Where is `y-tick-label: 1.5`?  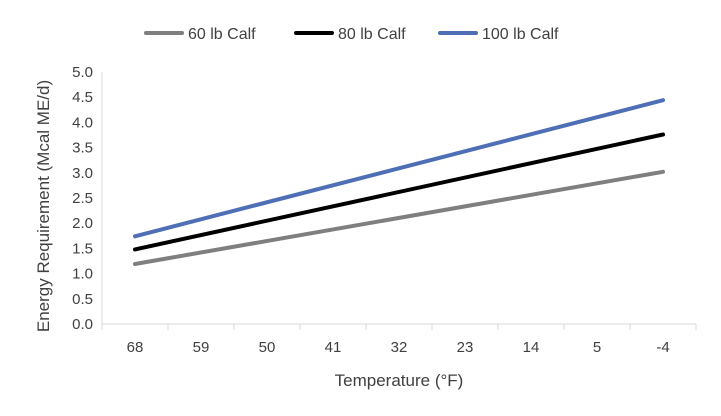
y-tick-label: 1.5 is located at coordinates (82, 248).